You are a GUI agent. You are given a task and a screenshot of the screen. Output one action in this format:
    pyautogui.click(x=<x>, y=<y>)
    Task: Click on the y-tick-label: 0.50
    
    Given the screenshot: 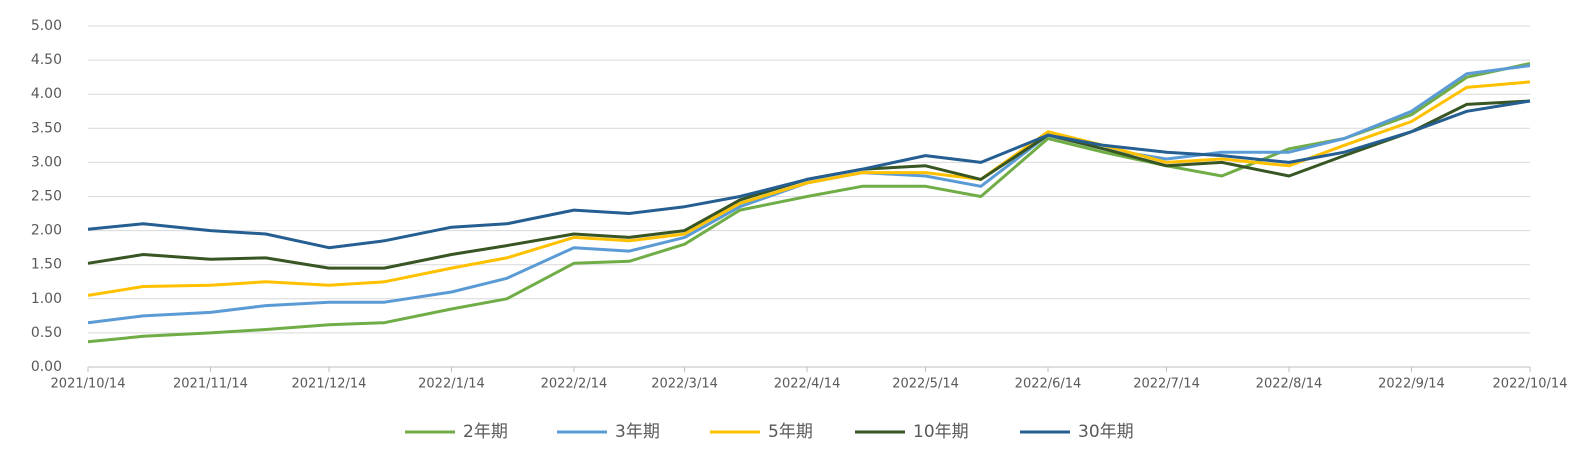 What is the action you would take?
    pyautogui.click(x=46, y=333)
    